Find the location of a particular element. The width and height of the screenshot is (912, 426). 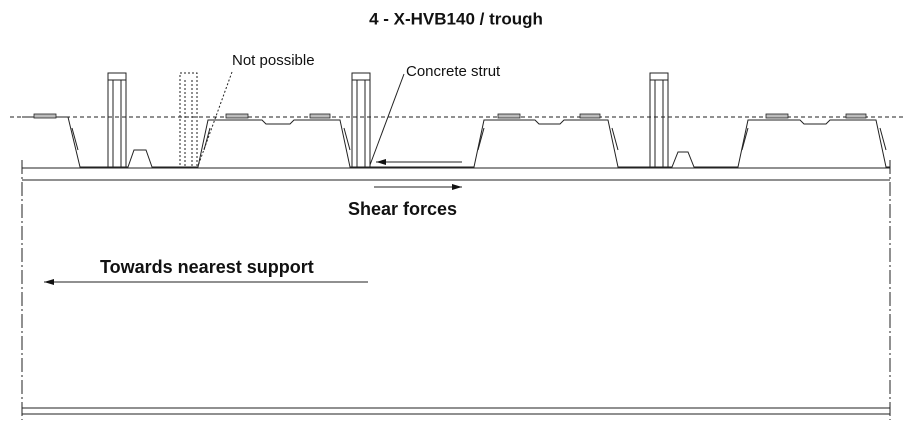

label-towards-support: Towards nearest support is located at coordinates (207, 267).